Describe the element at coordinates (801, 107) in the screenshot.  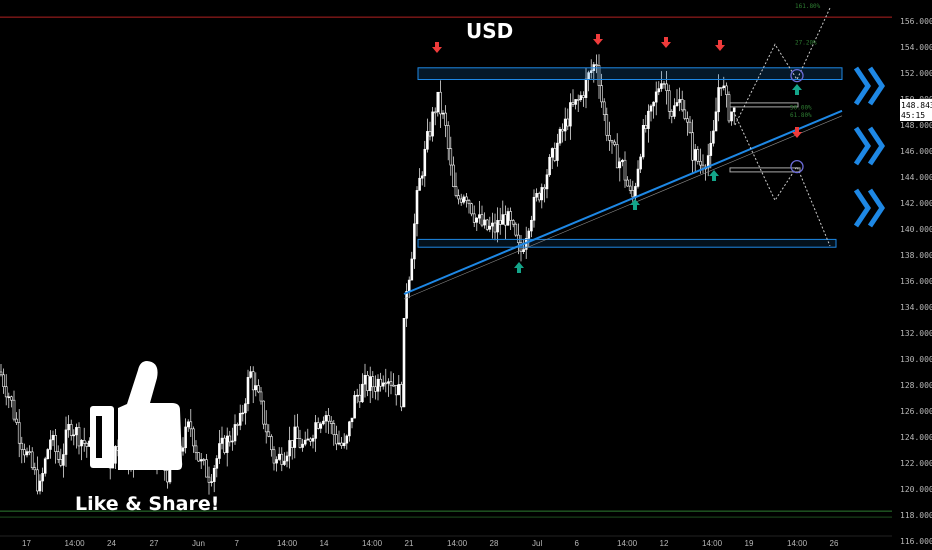
I see `fib-label: 50.00%` at that location.